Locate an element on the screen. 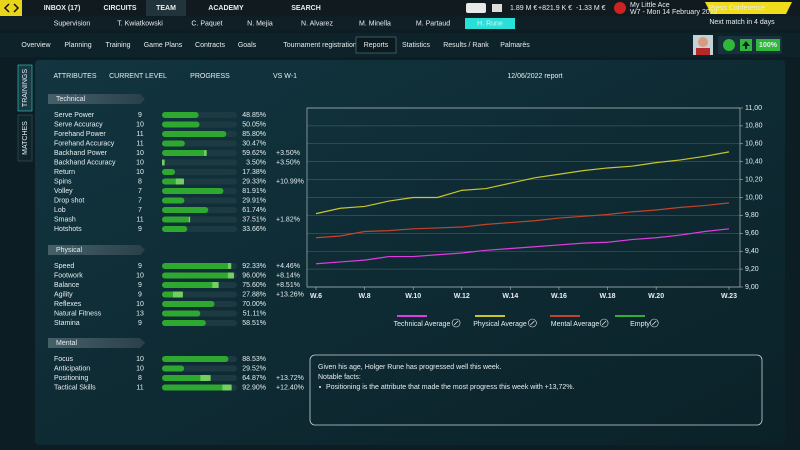 This screenshot has height=450, width=800. nav-item: ACADEMY is located at coordinates (226, 8).